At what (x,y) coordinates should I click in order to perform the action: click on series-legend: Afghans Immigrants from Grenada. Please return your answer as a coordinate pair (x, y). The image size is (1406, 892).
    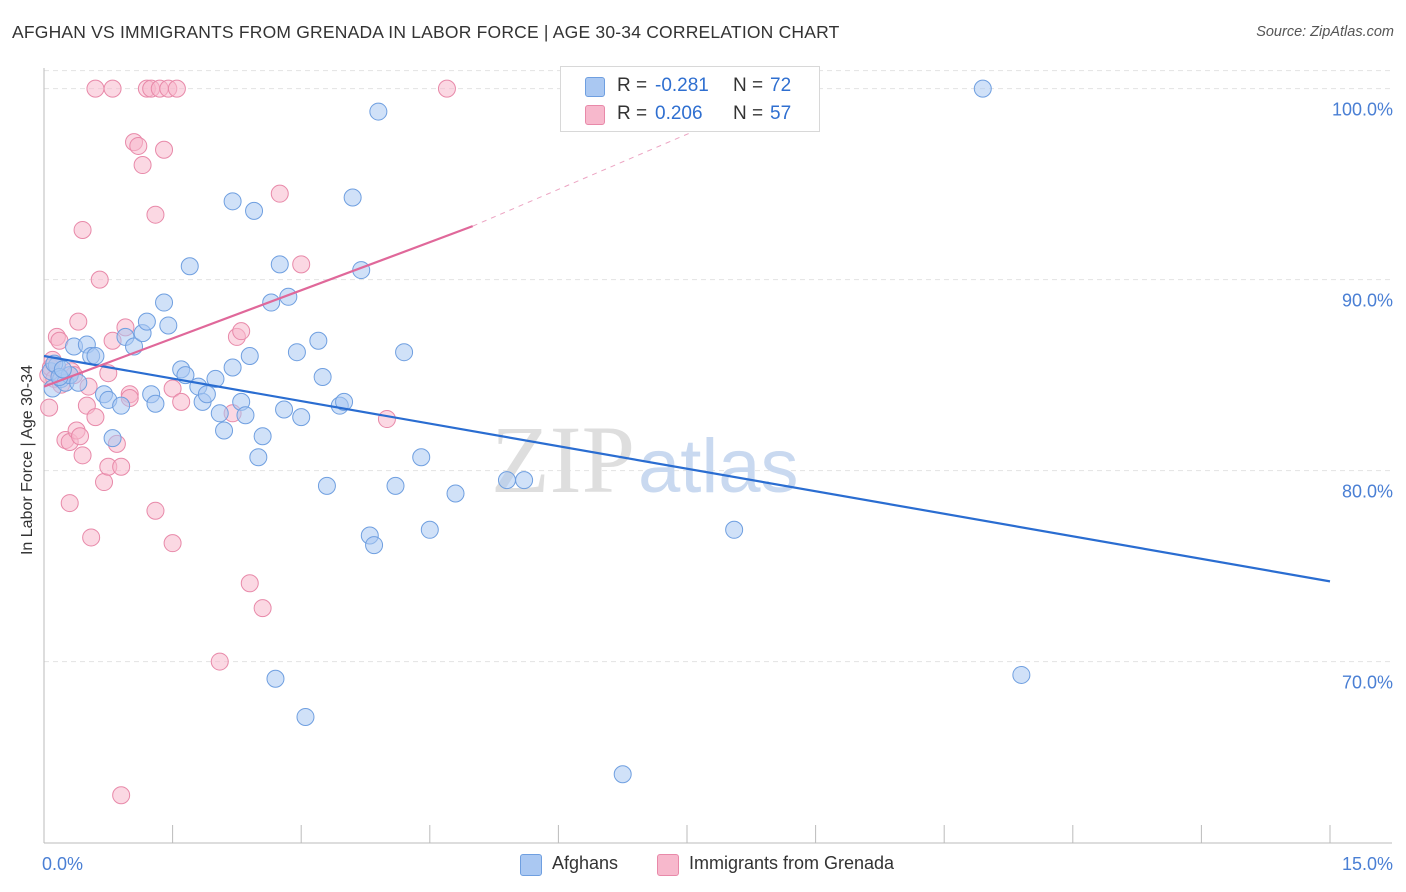
    Looking at the image, I should click on (703, 865).